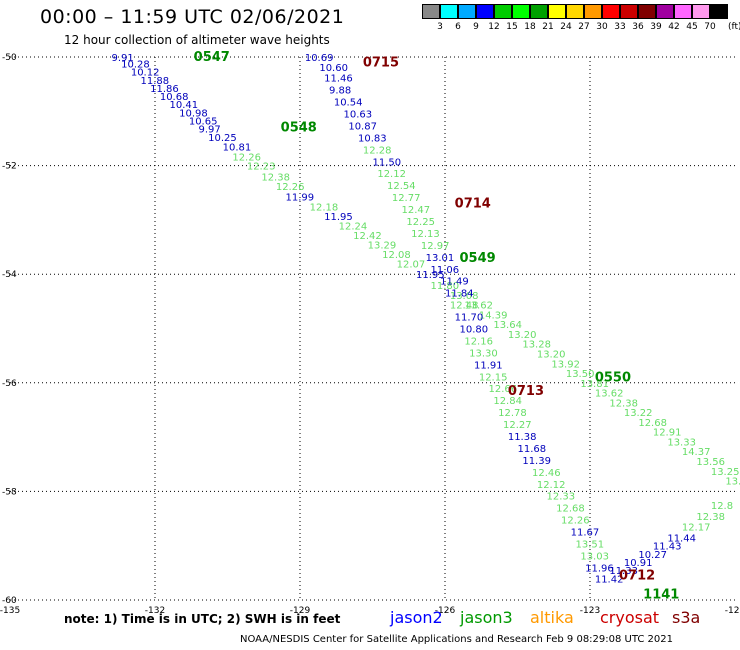 The width and height of the screenshot is (740, 650). Describe the element at coordinates (696, 528) in the screenshot. I see `wave-height-label: 12.17` at that location.